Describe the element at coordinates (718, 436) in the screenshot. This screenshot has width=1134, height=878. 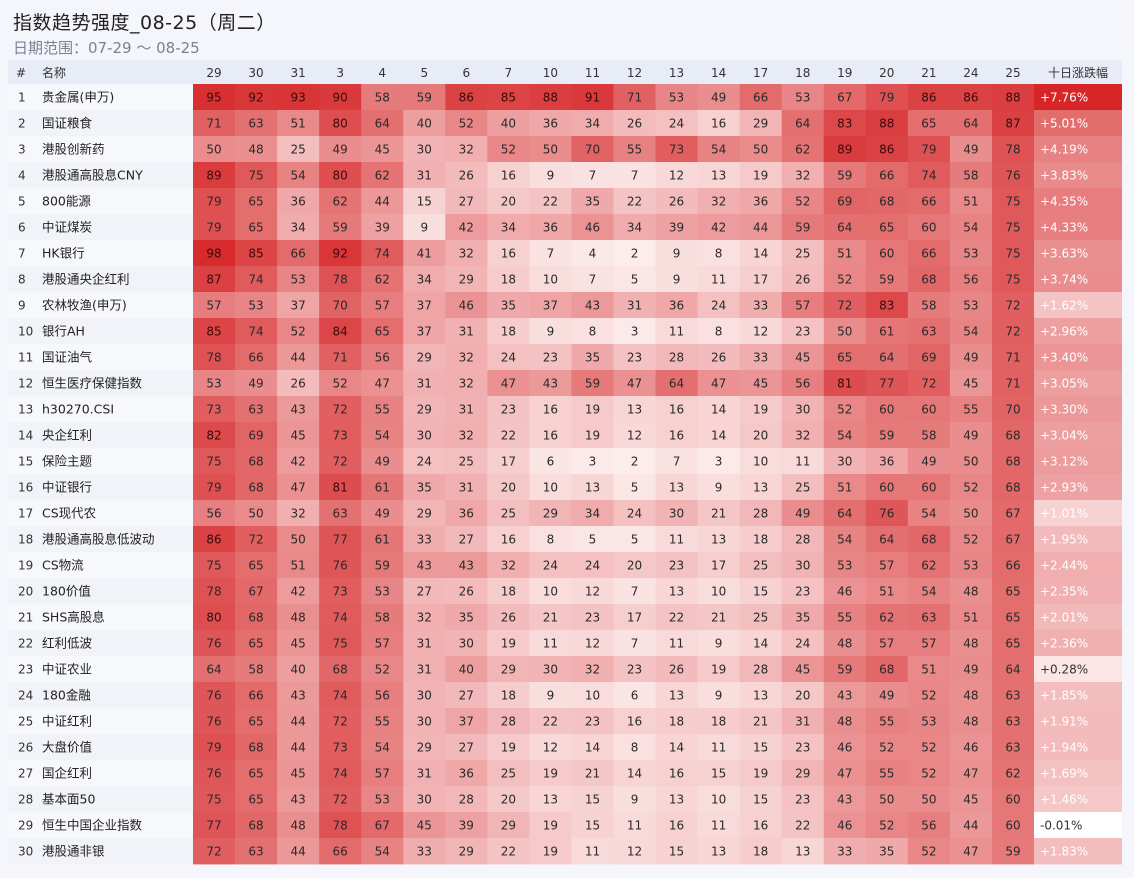
I see `heat-cell-label: 14` at that location.